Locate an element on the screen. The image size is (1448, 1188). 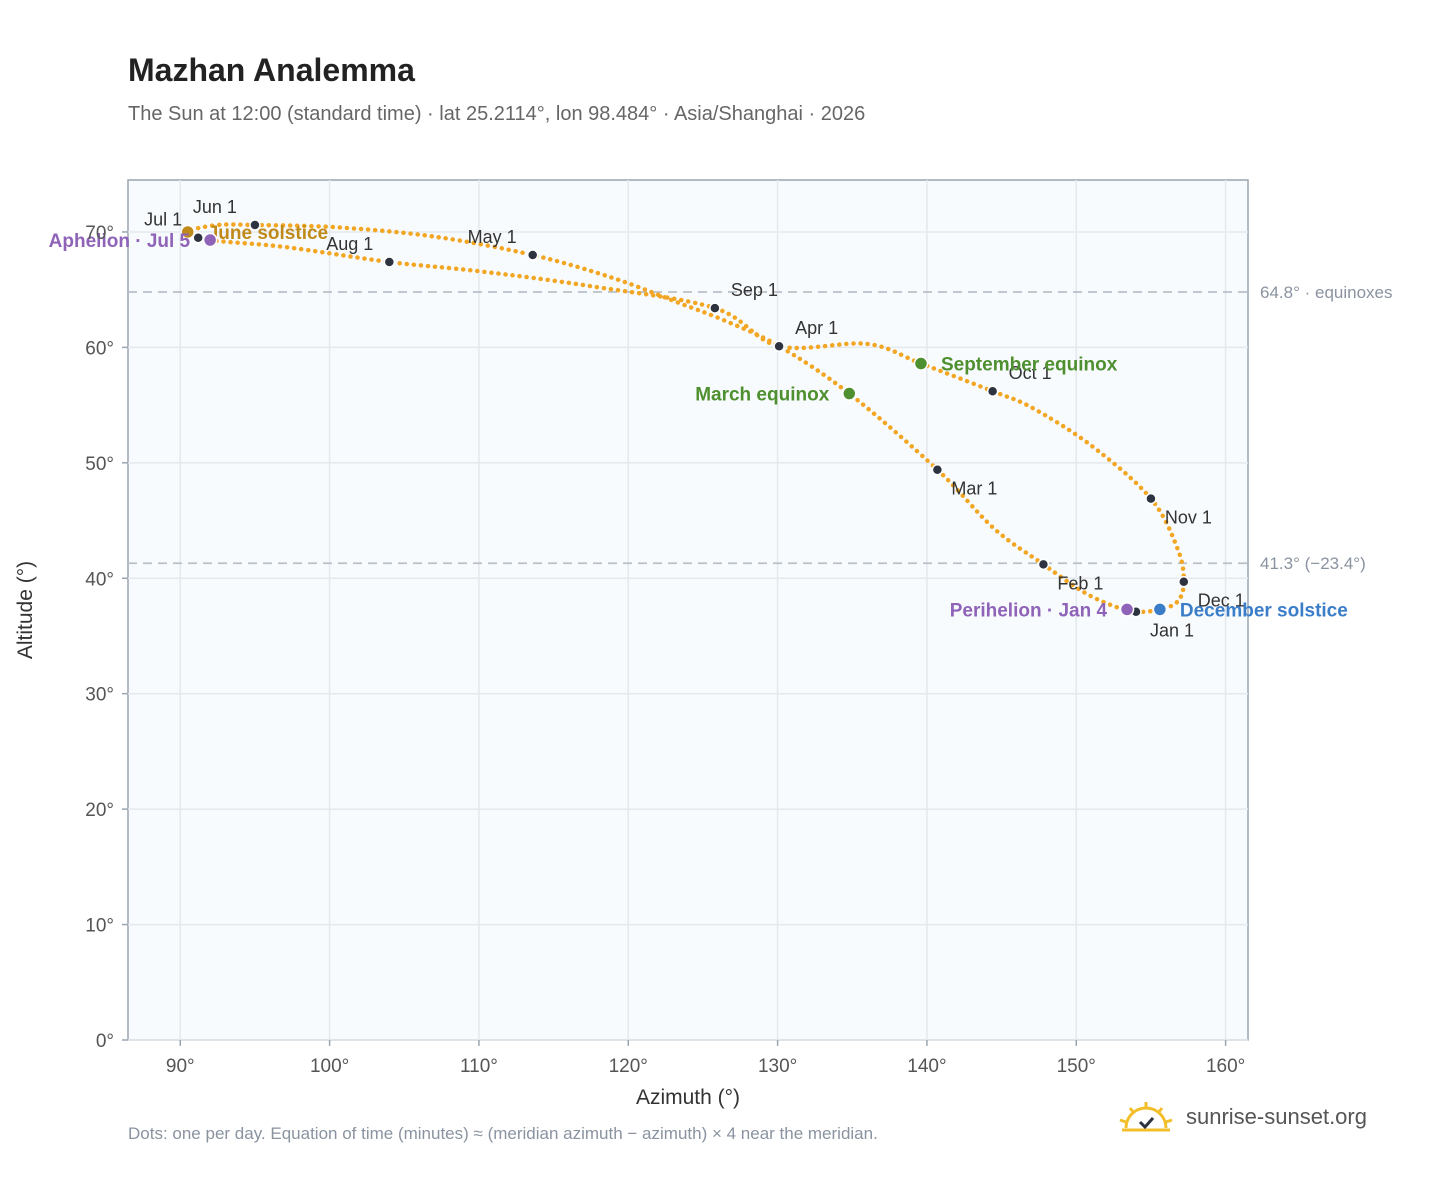
sun-logo-icon is located at coordinates (1146, 1117).